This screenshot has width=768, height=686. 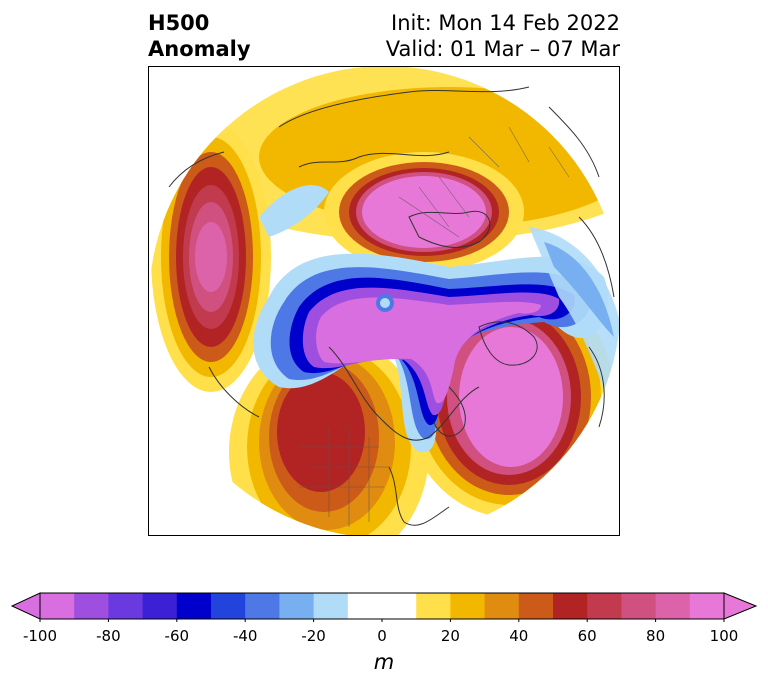 What do you see at coordinates (245, 636) in the screenshot?
I see `colorbar-tick-label: -40` at bounding box center [245, 636].